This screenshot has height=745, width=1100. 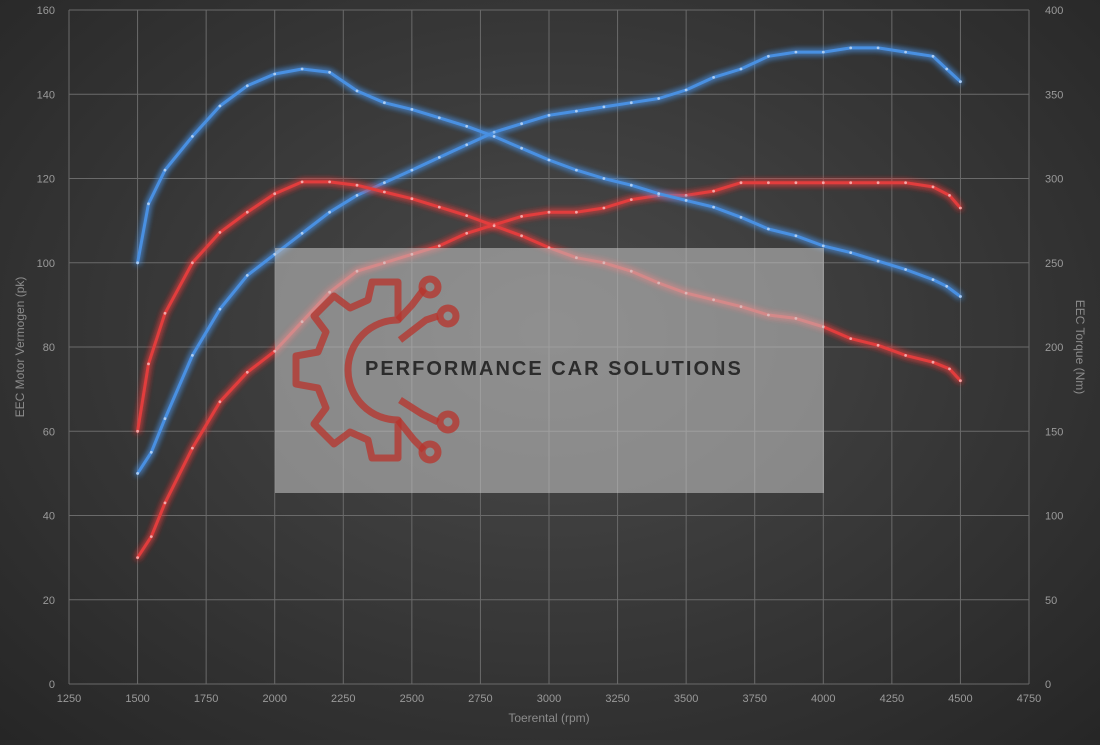 What do you see at coordinates (1080, 347) in the screenshot?
I see `y-right-axis-title: EEC Torque (Nm)` at bounding box center [1080, 347].